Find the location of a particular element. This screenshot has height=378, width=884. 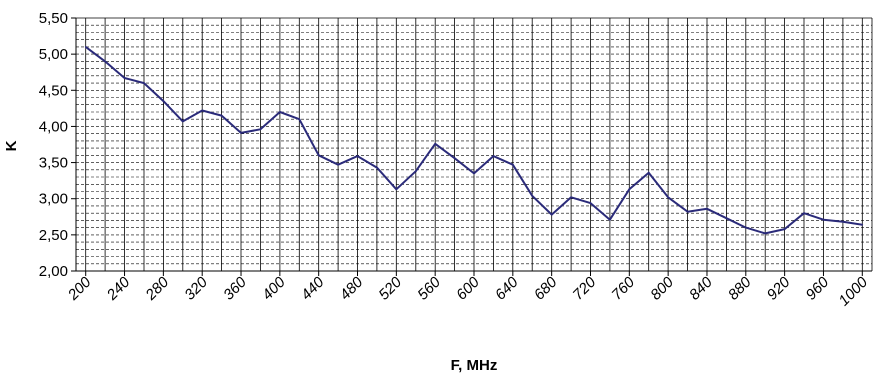

x-tick-label: 600 is located at coordinates (468, 288).